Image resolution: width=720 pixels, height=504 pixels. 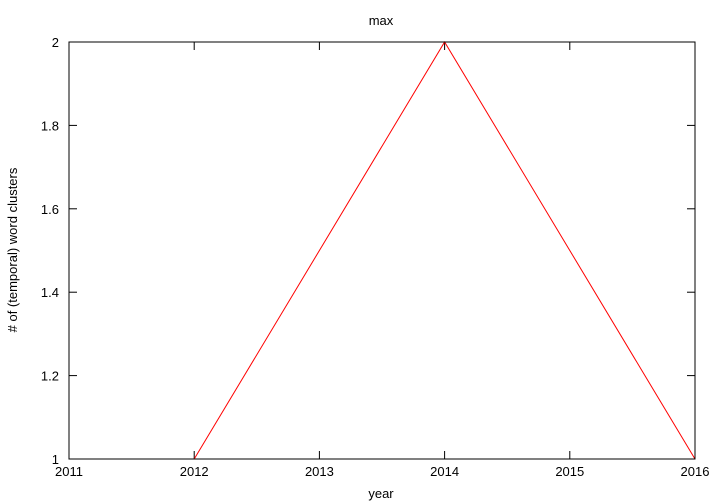 What do you see at coordinates (55, 42) in the screenshot?
I see `y-tick-label: 2` at bounding box center [55, 42].